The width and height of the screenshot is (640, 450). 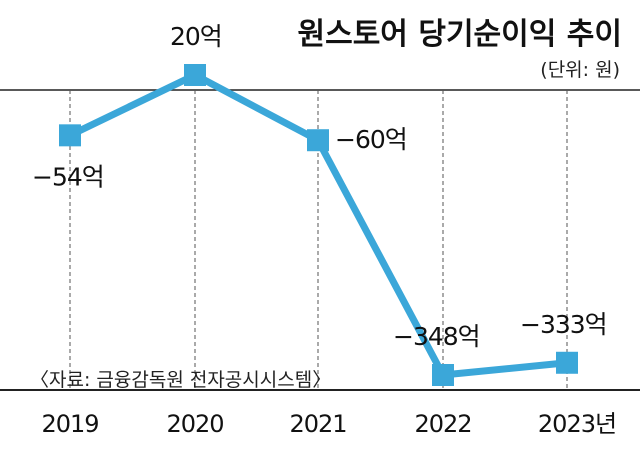 What do you see at coordinates (317, 424) in the screenshot?
I see `tick-label-2: 2021` at bounding box center [317, 424].